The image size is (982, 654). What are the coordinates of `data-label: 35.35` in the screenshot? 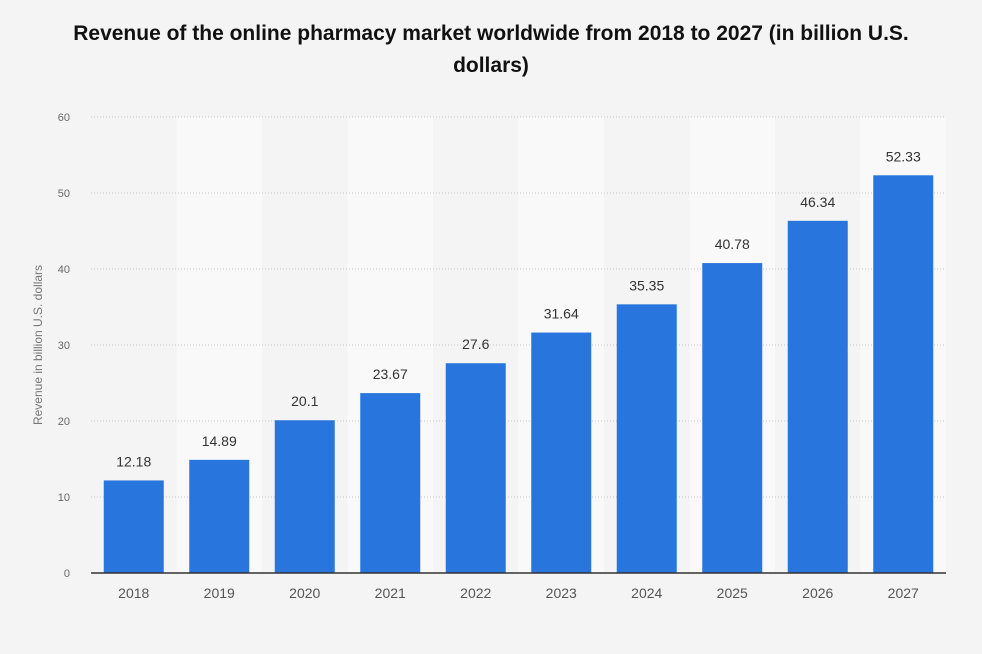 It's located at (646, 285).